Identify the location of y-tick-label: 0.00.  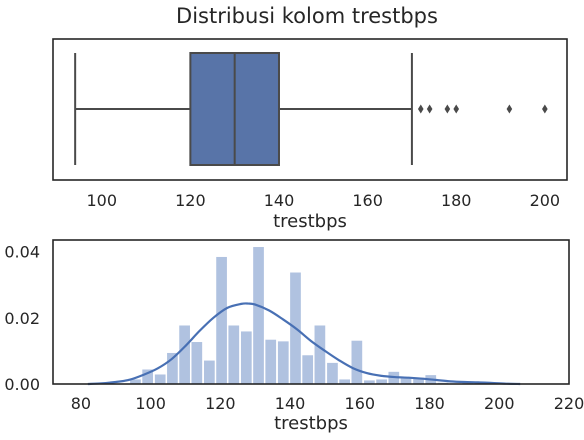
(22, 384).